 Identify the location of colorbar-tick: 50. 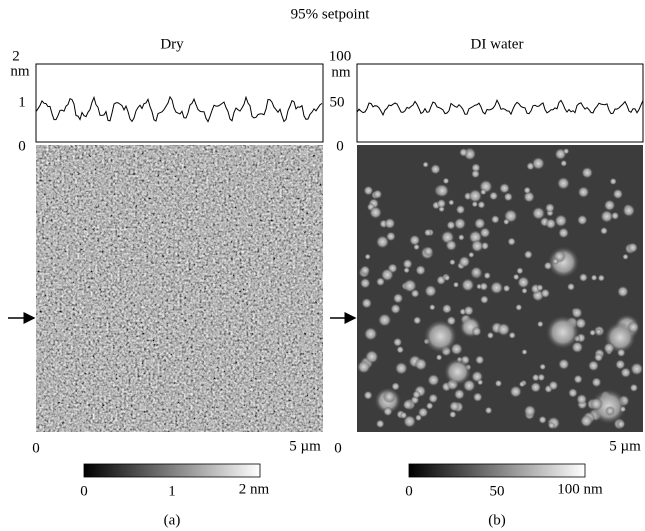
(497, 491).